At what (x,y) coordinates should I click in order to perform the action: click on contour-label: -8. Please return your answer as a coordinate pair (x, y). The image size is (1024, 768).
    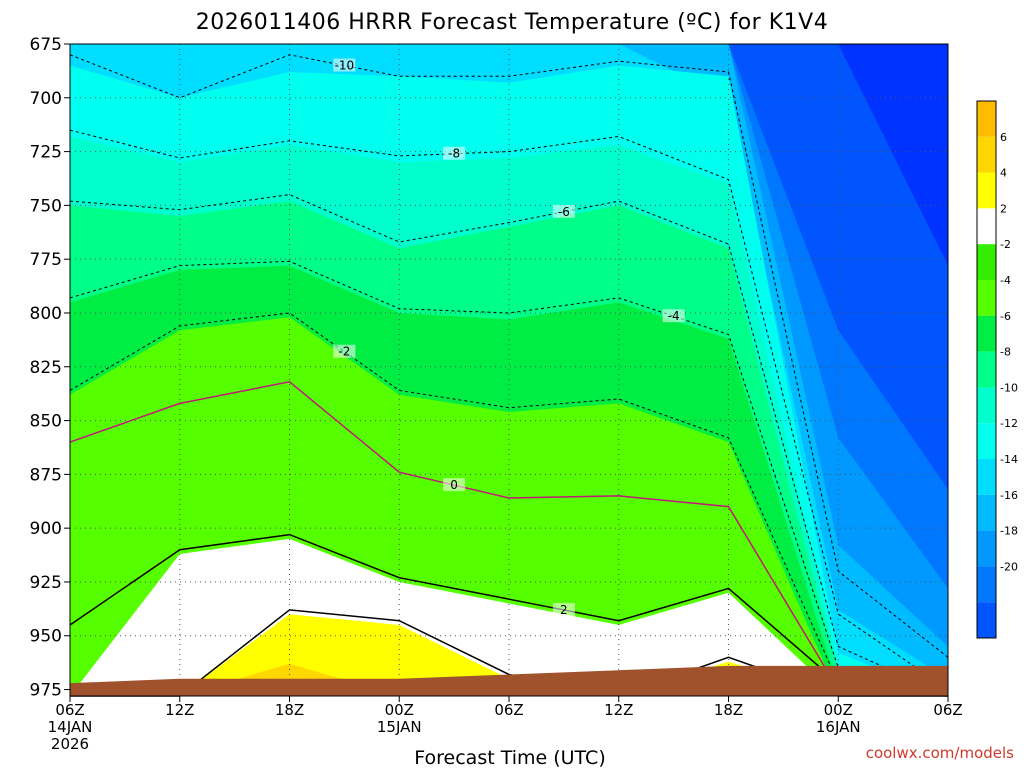
    Looking at the image, I should click on (454, 154).